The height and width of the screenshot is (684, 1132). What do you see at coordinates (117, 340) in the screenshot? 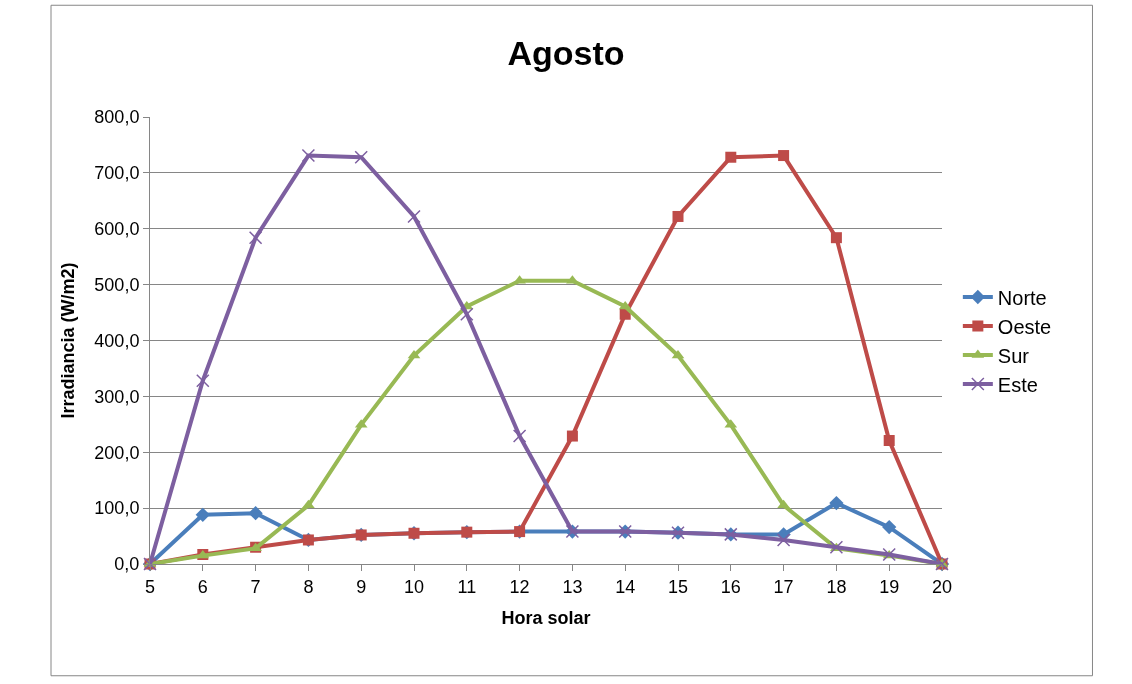
I see `y-tick-label: 400,0` at bounding box center [117, 340].